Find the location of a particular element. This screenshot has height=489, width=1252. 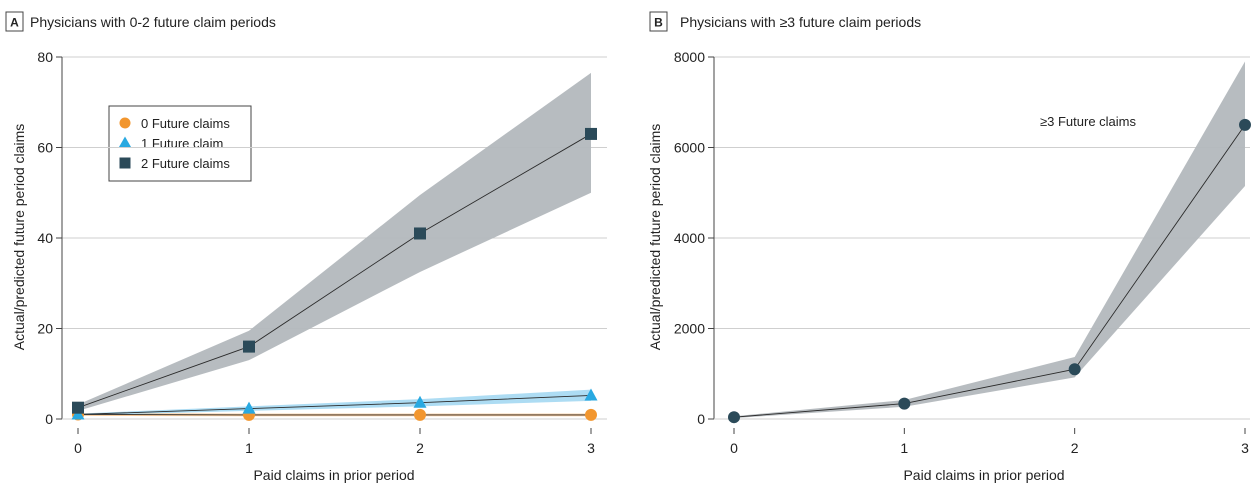

panel-a-xtick-label: 1 is located at coordinates (249, 448).